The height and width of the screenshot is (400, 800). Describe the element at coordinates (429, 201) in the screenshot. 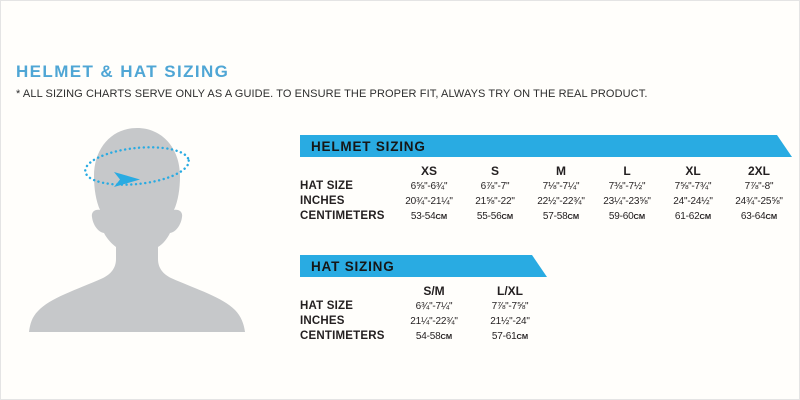

I see `helmet-inches-xs: 20¾"-21¼"` at that location.